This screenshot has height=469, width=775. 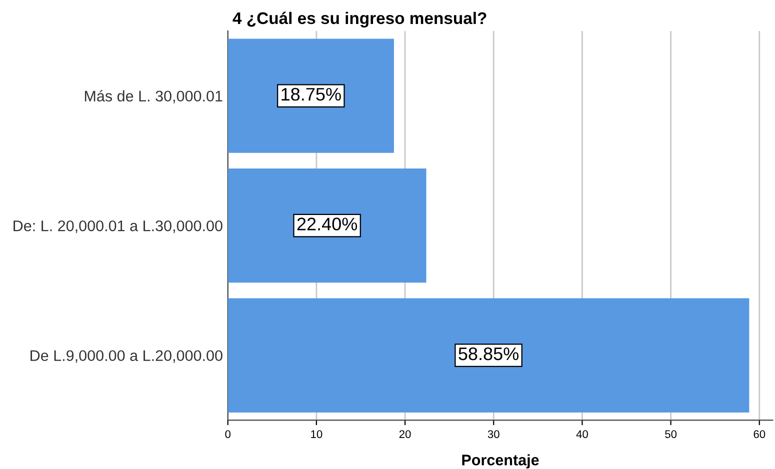 What do you see at coordinates (582, 434) in the screenshot?
I see `x-tick-label: 40` at bounding box center [582, 434].